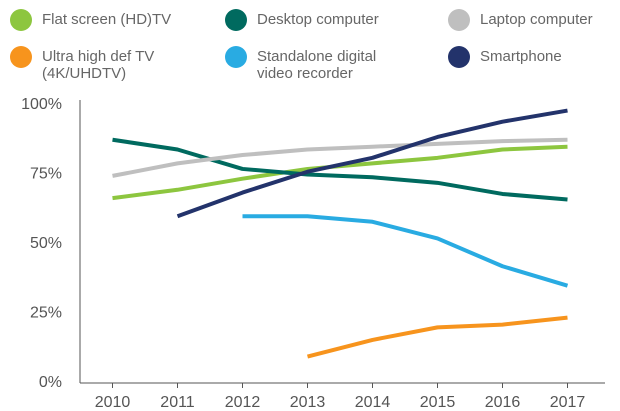  I want to click on y-tick-label: 50%, so click(46, 243).